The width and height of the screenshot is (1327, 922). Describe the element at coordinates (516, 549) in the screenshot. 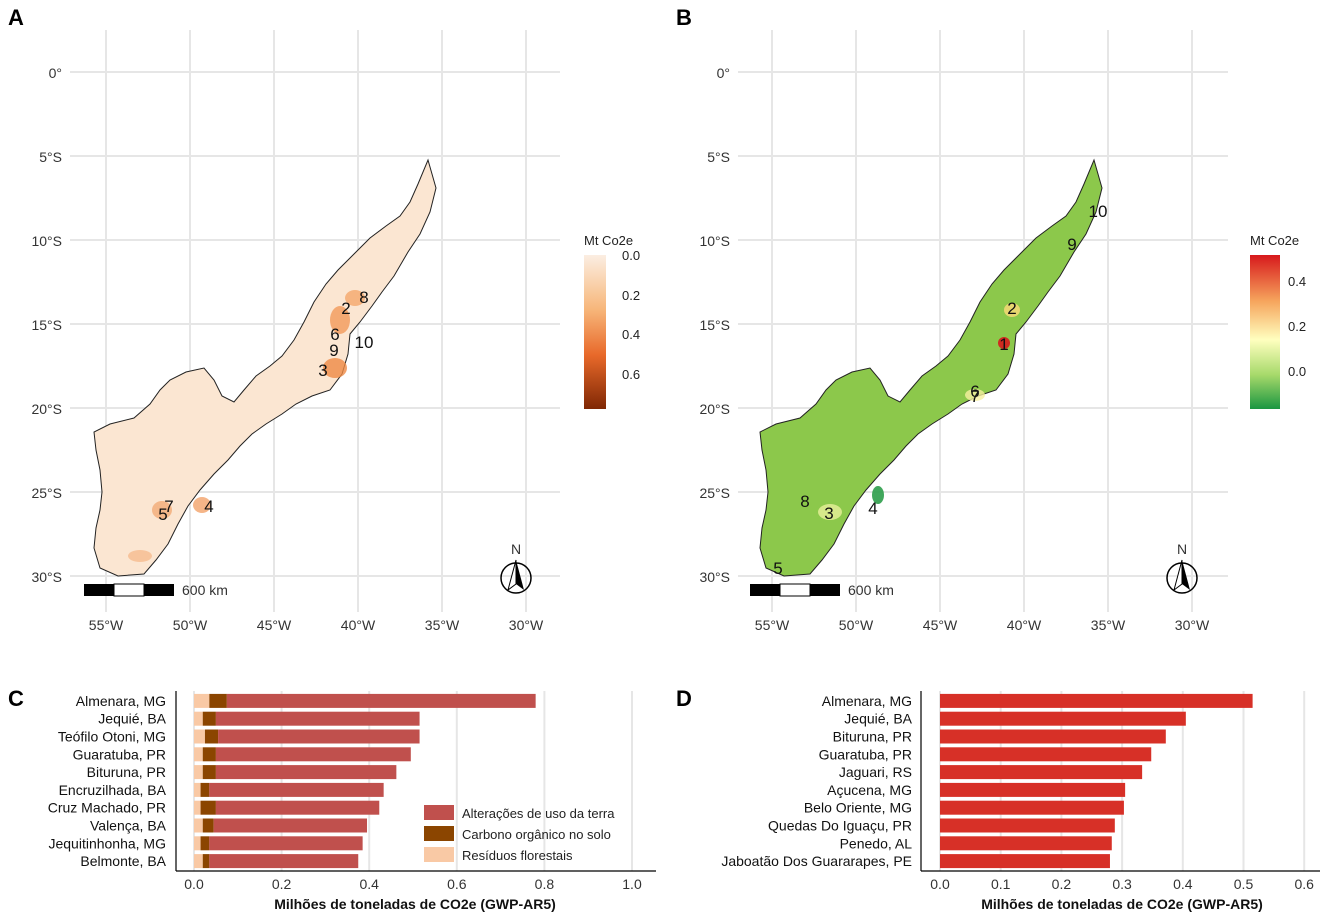

I see `north-label-a: N` at that location.